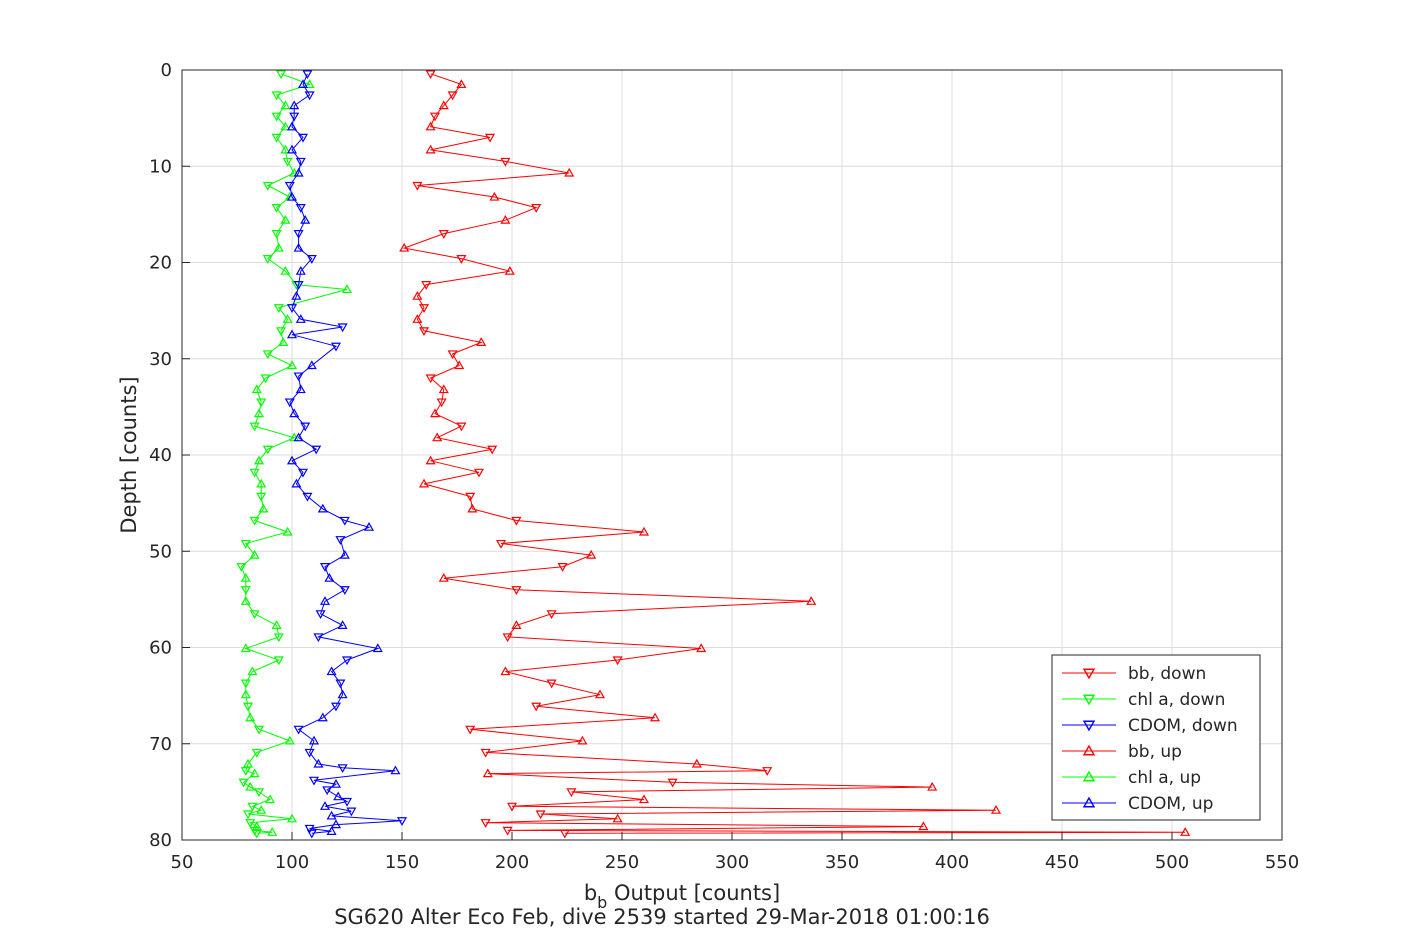 The height and width of the screenshot is (945, 1417). Describe the element at coordinates (1150, 726) in the screenshot. I see `legend-item: CDOM, down` at that location.